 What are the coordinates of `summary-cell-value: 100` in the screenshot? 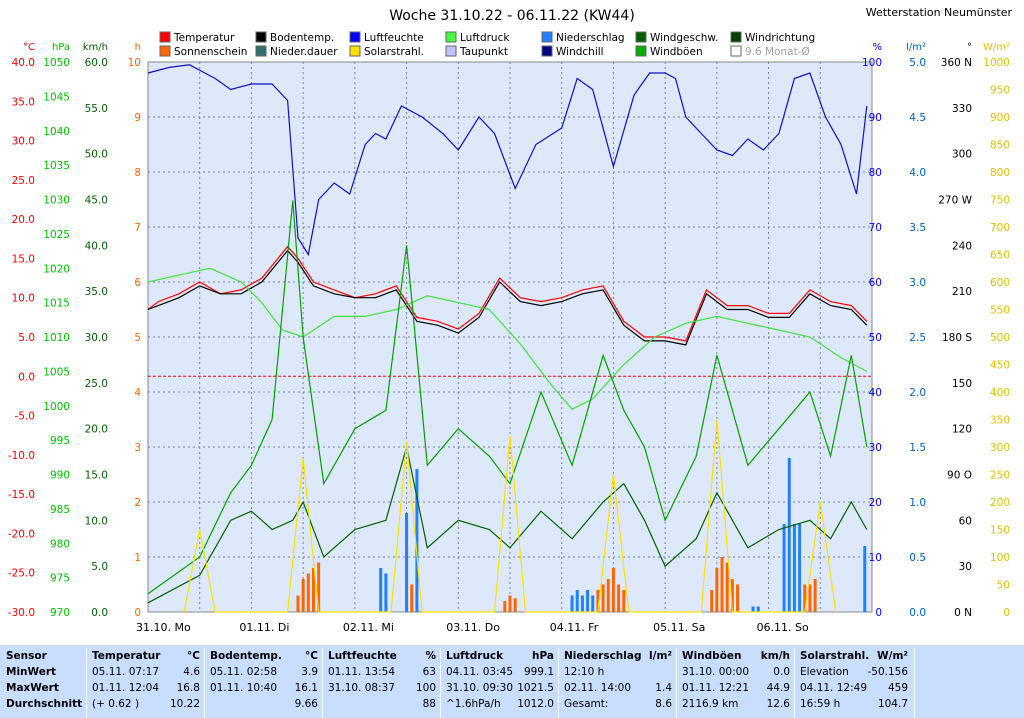 It's located at (425, 688).